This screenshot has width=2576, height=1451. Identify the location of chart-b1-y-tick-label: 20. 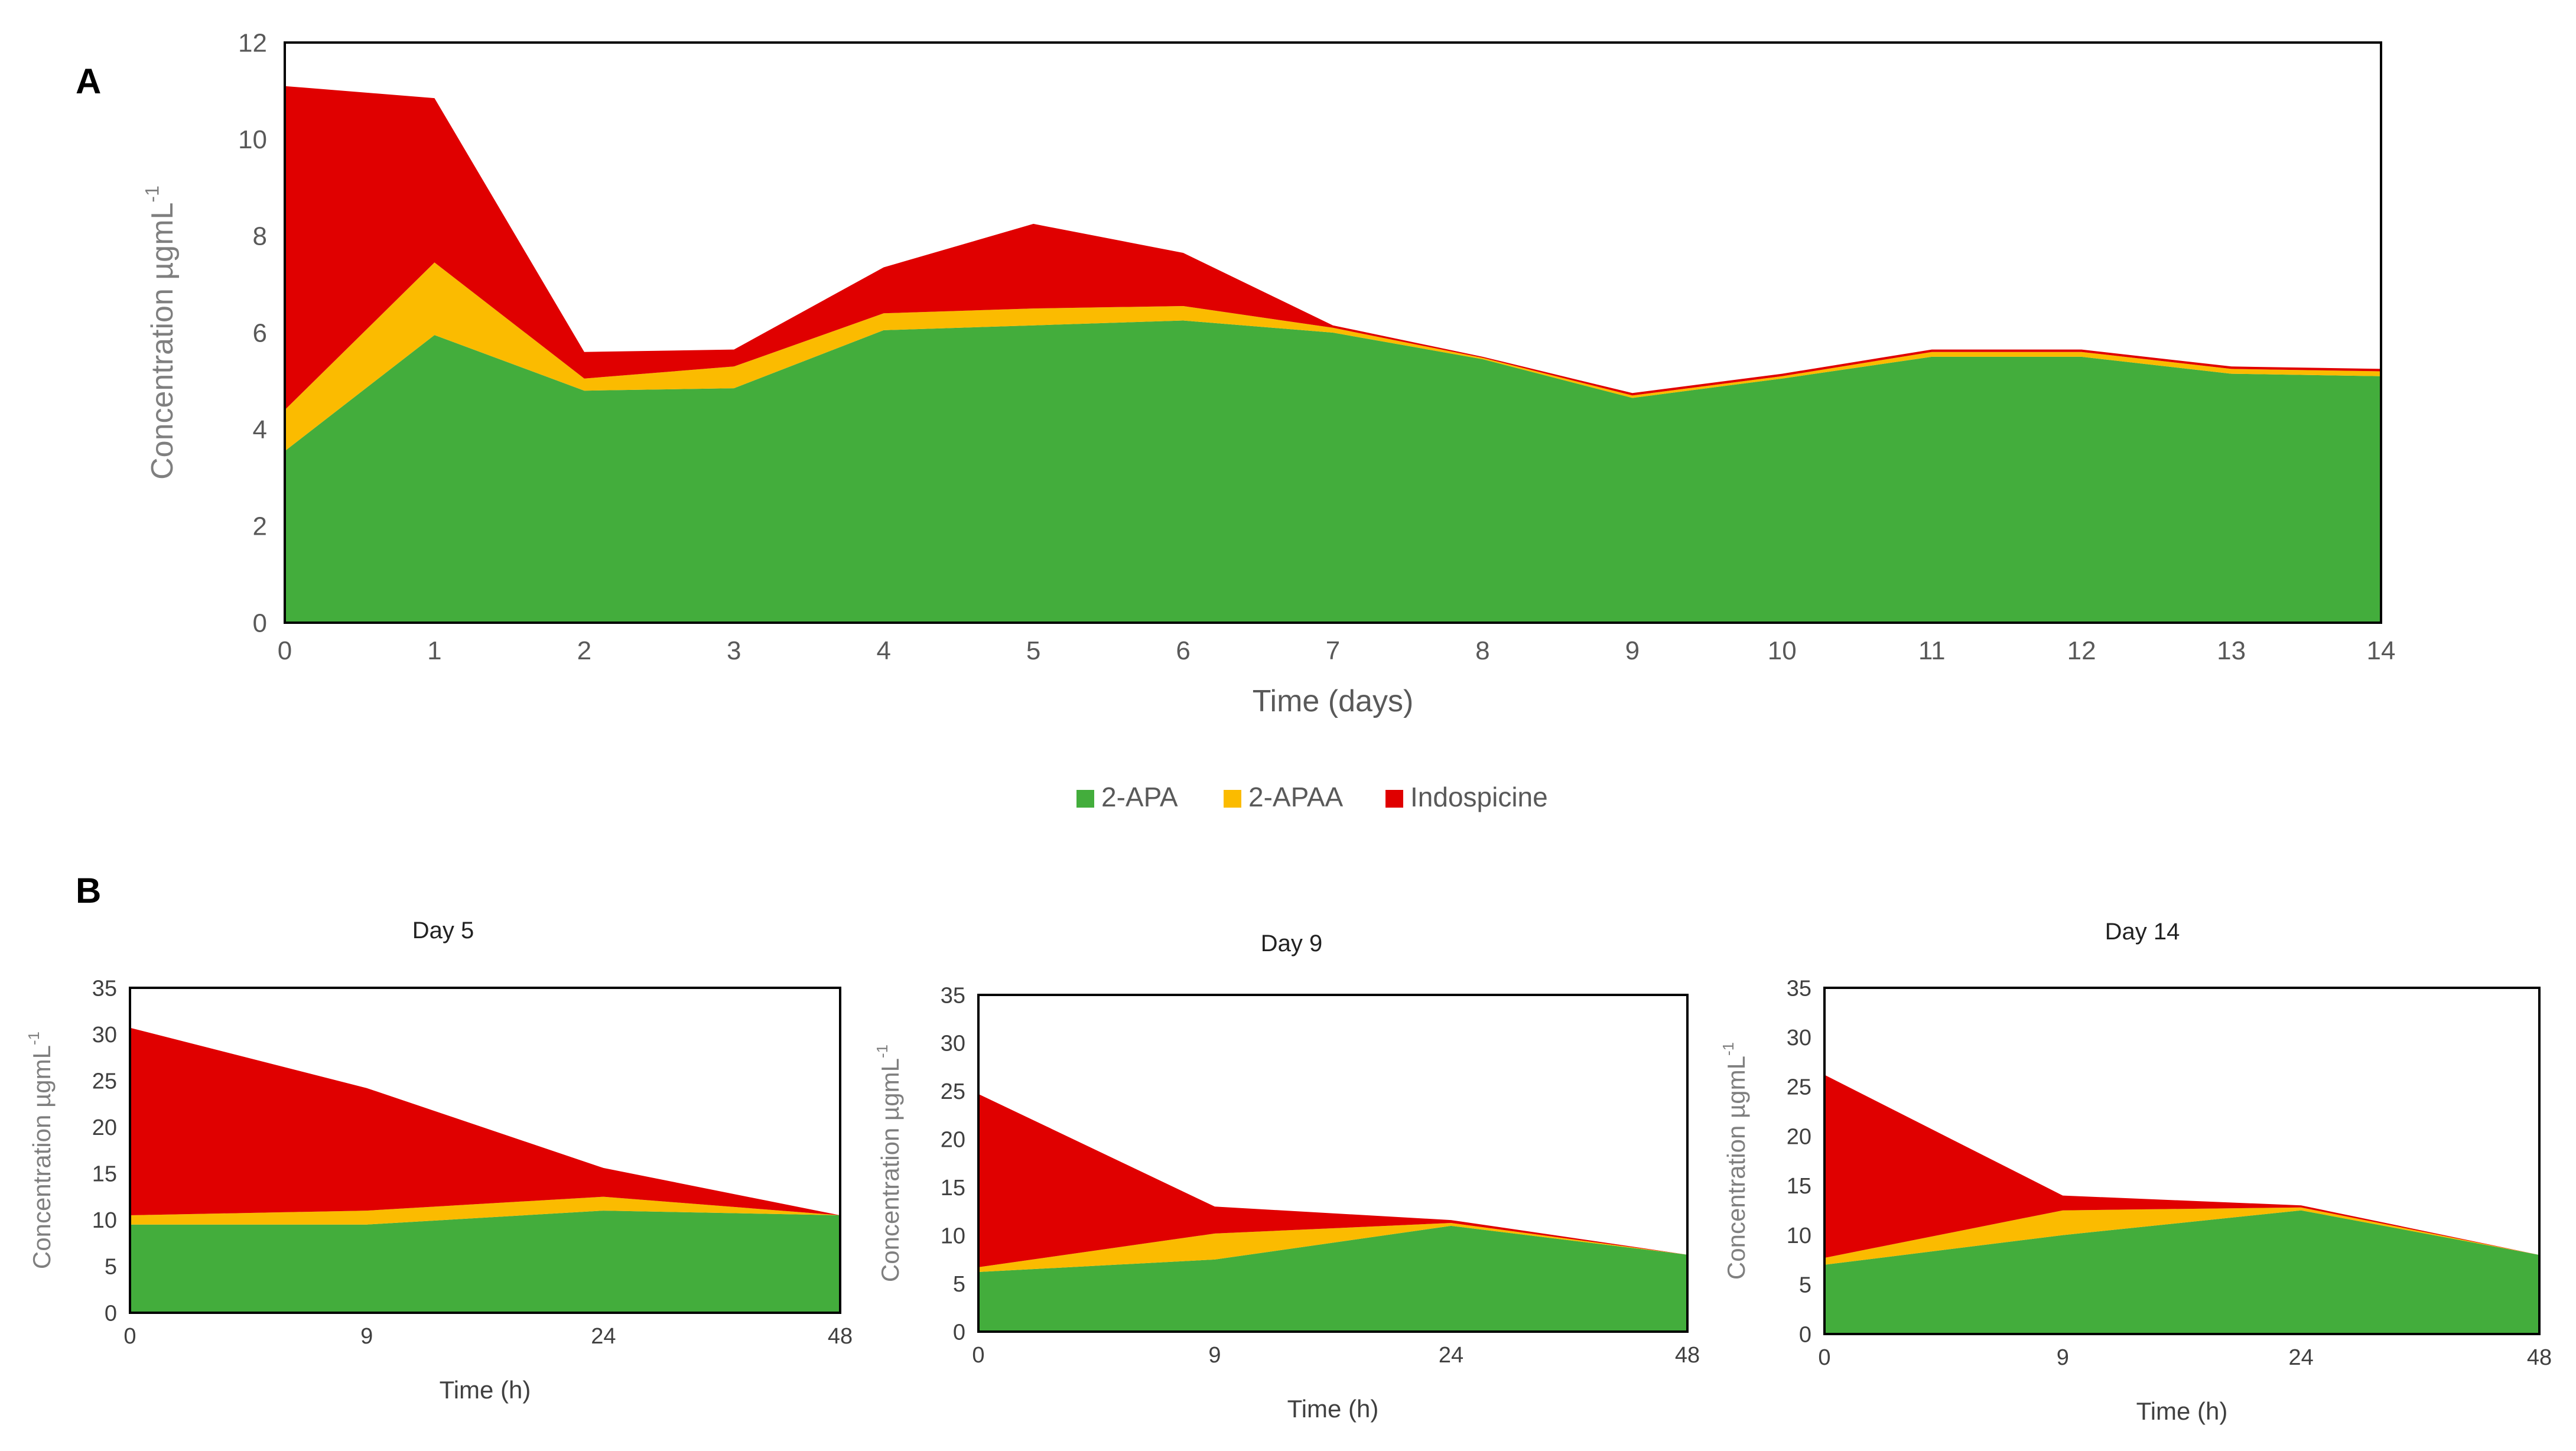
(104, 1127).